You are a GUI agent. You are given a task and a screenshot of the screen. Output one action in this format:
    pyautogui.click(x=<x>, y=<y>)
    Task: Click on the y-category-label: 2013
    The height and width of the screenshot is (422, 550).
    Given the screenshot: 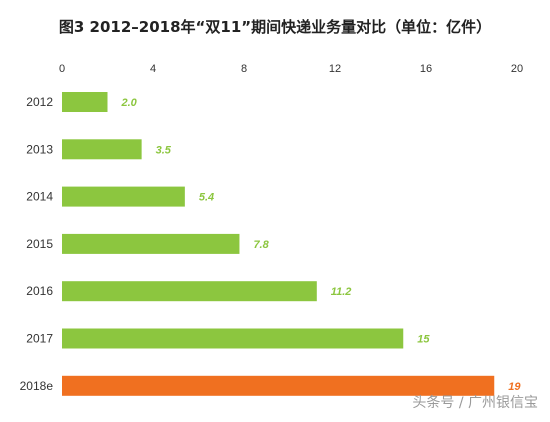 What is the action you would take?
    pyautogui.click(x=39, y=149)
    